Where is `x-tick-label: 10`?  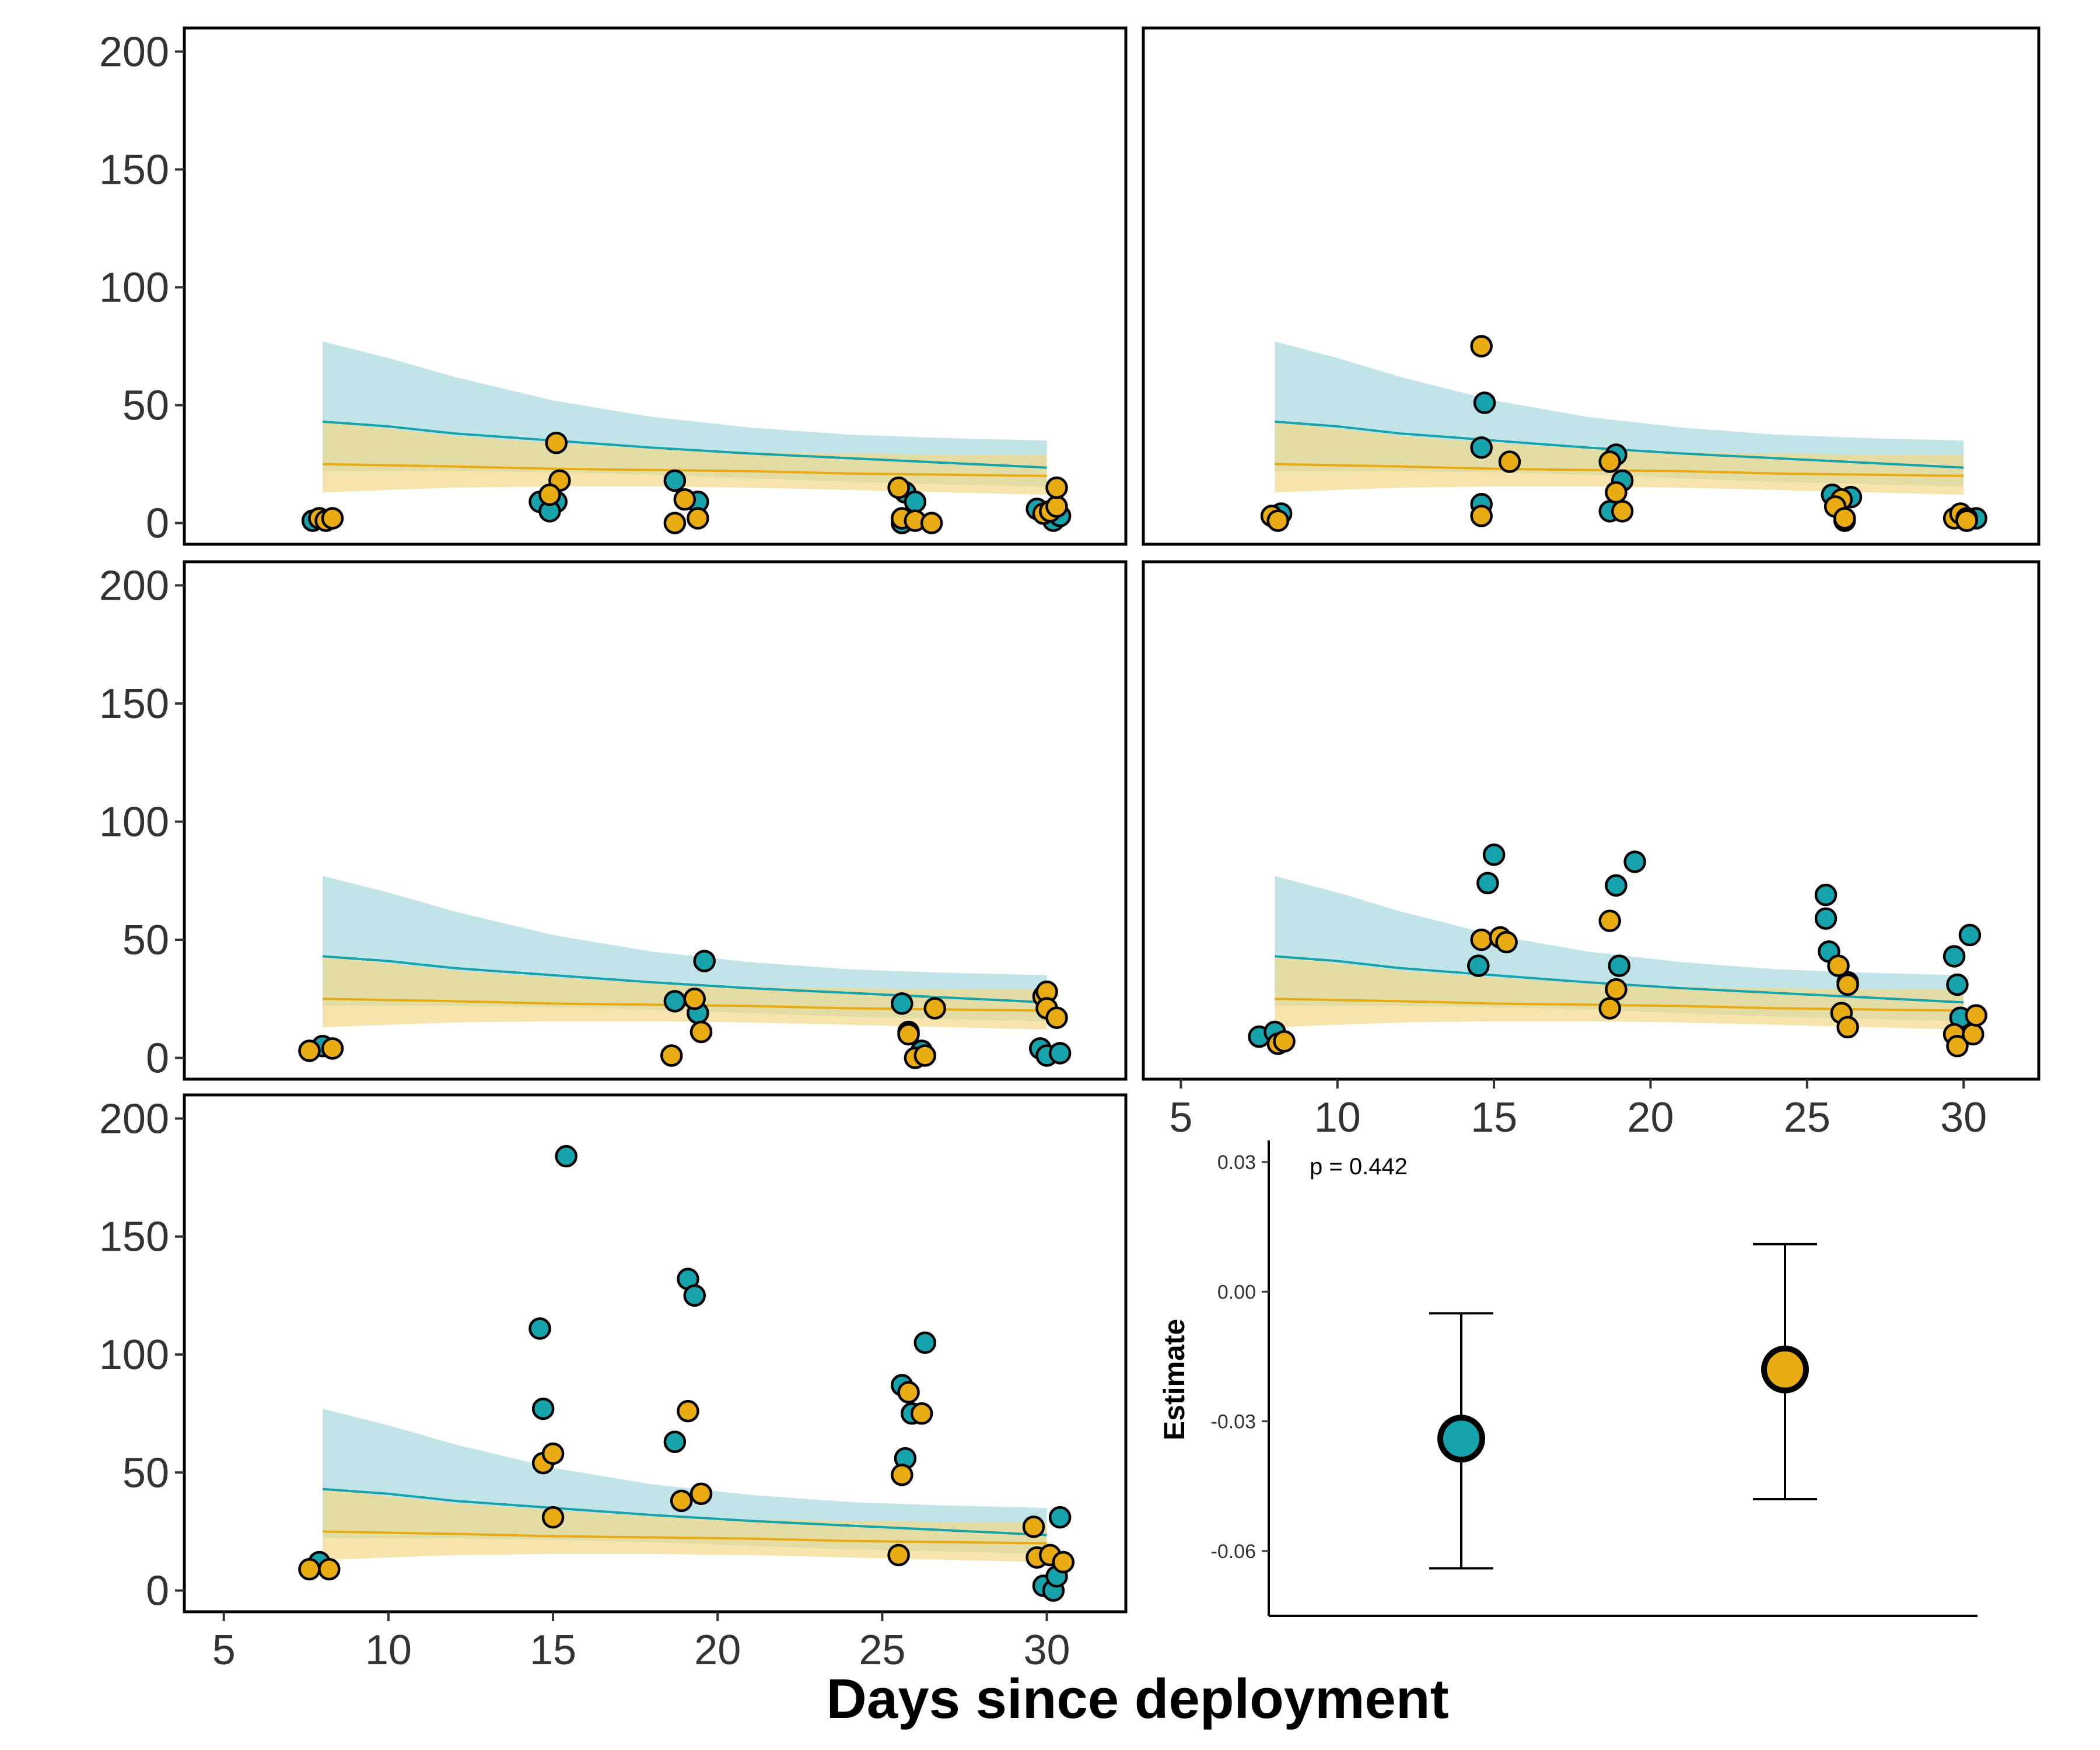
x-tick-label: 10 is located at coordinates (1337, 1117).